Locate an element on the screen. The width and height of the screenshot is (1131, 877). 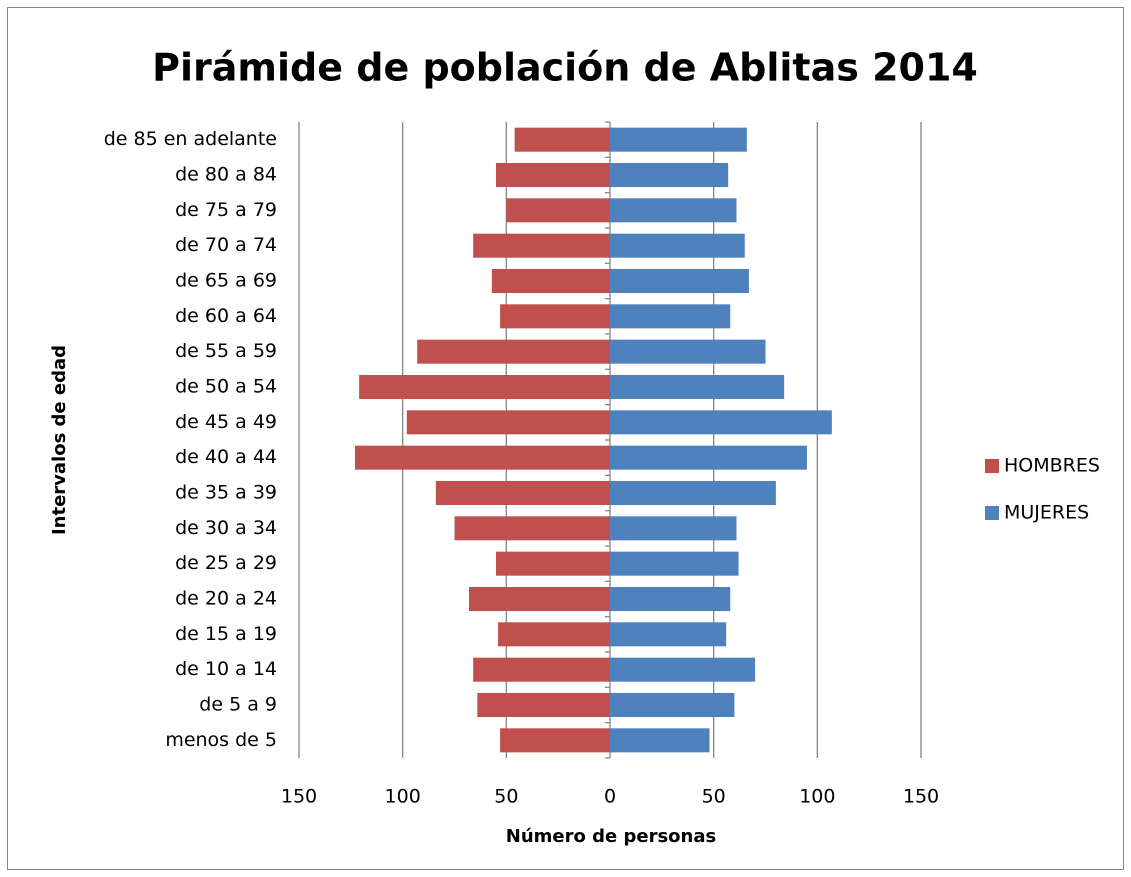
y-tick-label: de 50 a 54 is located at coordinates (226, 387).